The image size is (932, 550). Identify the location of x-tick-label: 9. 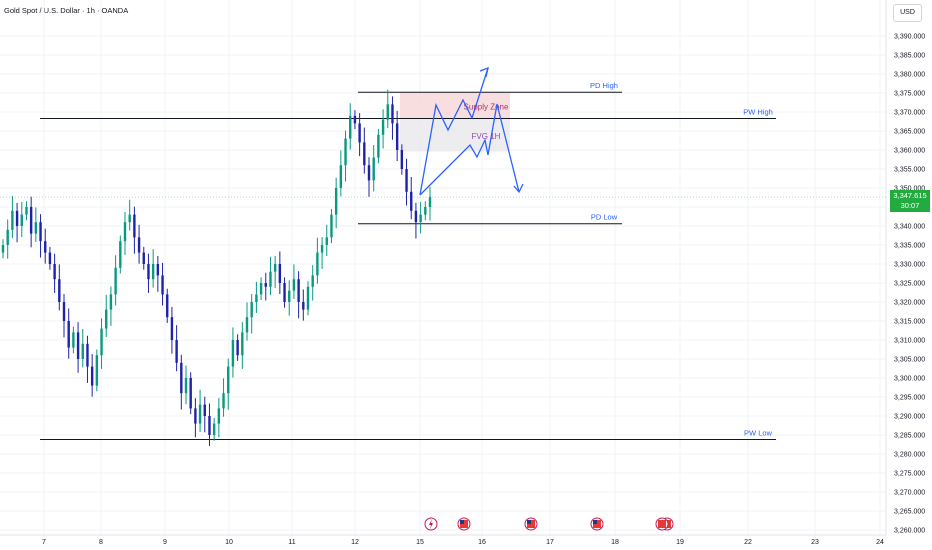
(165, 542).